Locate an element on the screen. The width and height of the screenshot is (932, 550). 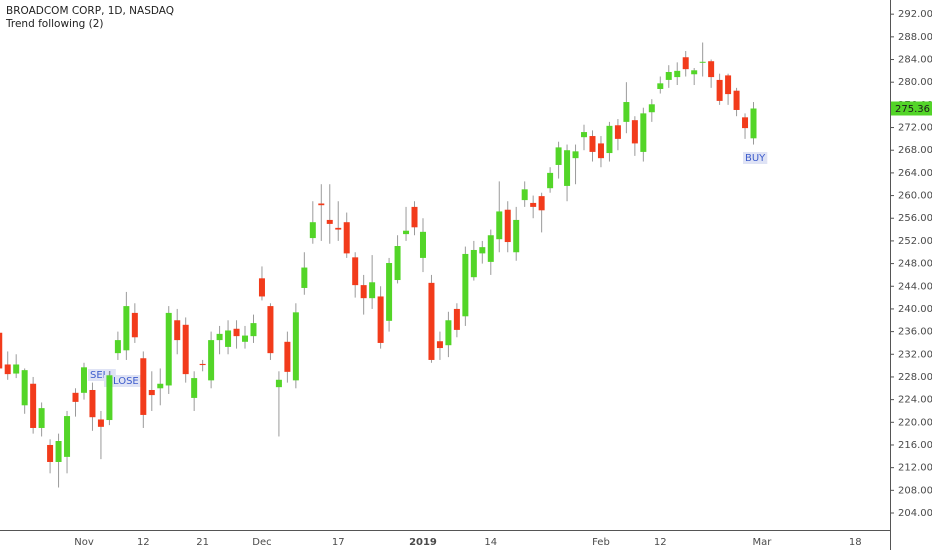
y-tick-label: 264.00 is located at coordinates (915, 173).